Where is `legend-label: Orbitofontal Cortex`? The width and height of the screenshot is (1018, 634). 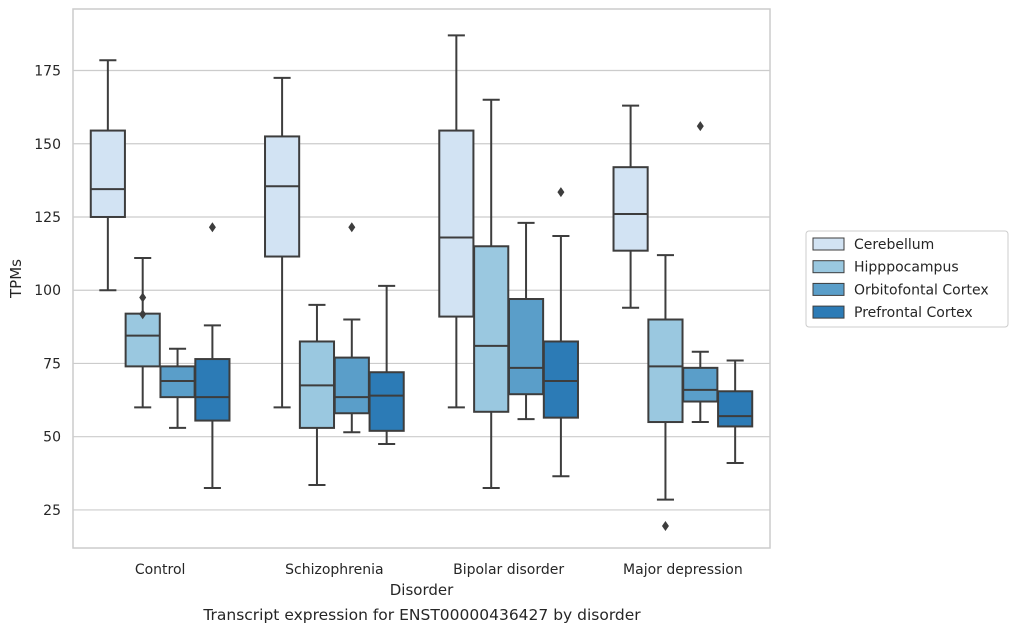 legend-label: Orbitofontal Cortex is located at coordinates (921, 290).